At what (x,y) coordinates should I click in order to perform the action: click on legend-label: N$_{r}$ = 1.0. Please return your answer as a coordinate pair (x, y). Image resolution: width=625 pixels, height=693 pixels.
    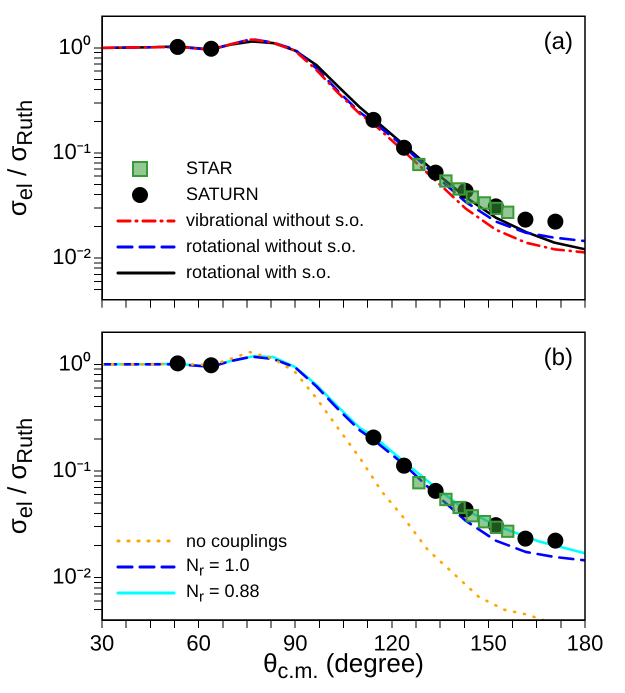
    Looking at the image, I should click on (218, 567).